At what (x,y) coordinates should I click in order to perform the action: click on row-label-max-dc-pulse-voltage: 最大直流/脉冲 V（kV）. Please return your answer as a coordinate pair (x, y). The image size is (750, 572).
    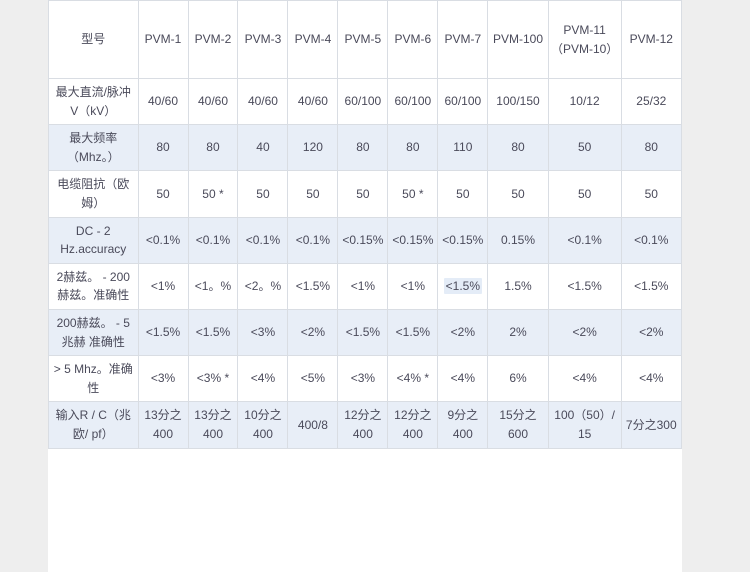
    Looking at the image, I should click on (93, 101).